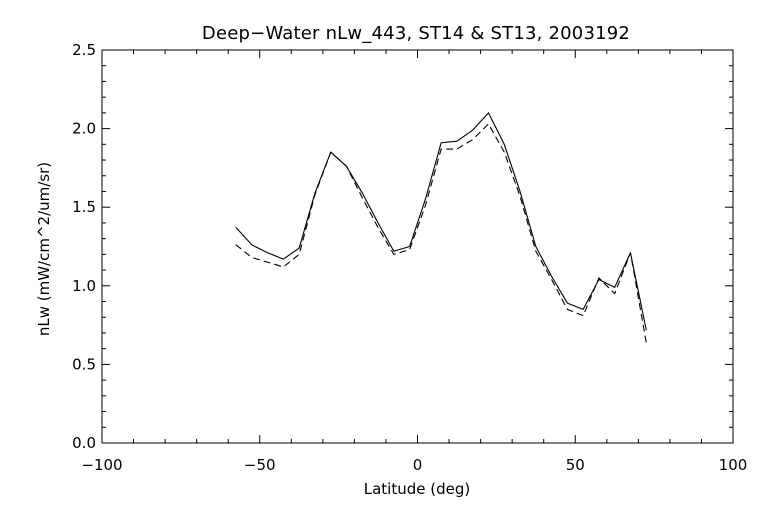  Describe the element at coordinates (101, 465) in the screenshot. I see `x-tick-label: −100` at that location.